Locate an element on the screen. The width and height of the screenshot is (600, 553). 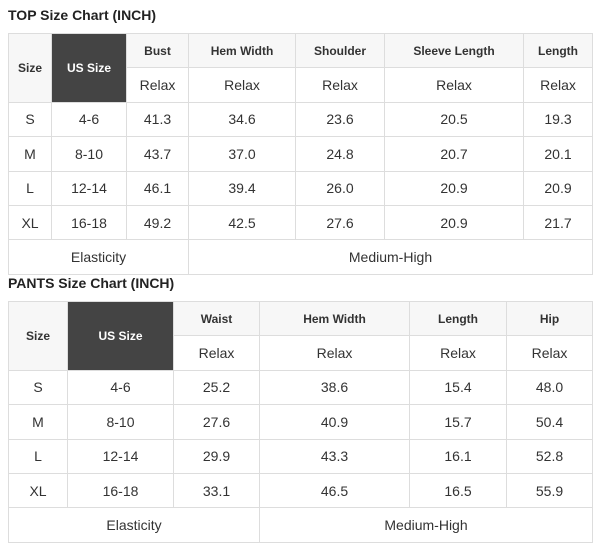
table-row: S 4-6 25.2 38.6 15.4 48.0 is located at coordinates (300, 387).